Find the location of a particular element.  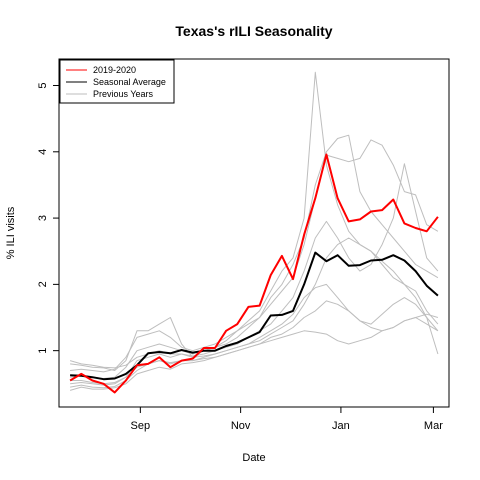

y-tick-label: 5 is located at coordinates (43, 85).